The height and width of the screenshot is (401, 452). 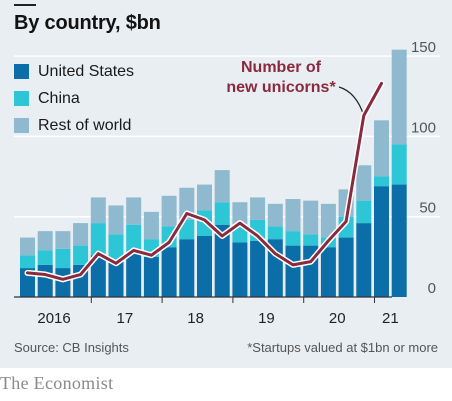 What do you see at coordinates (87, 23) in the screenshot?
I see `chart-title: By country, $bn` at bounding box center [87, 23].